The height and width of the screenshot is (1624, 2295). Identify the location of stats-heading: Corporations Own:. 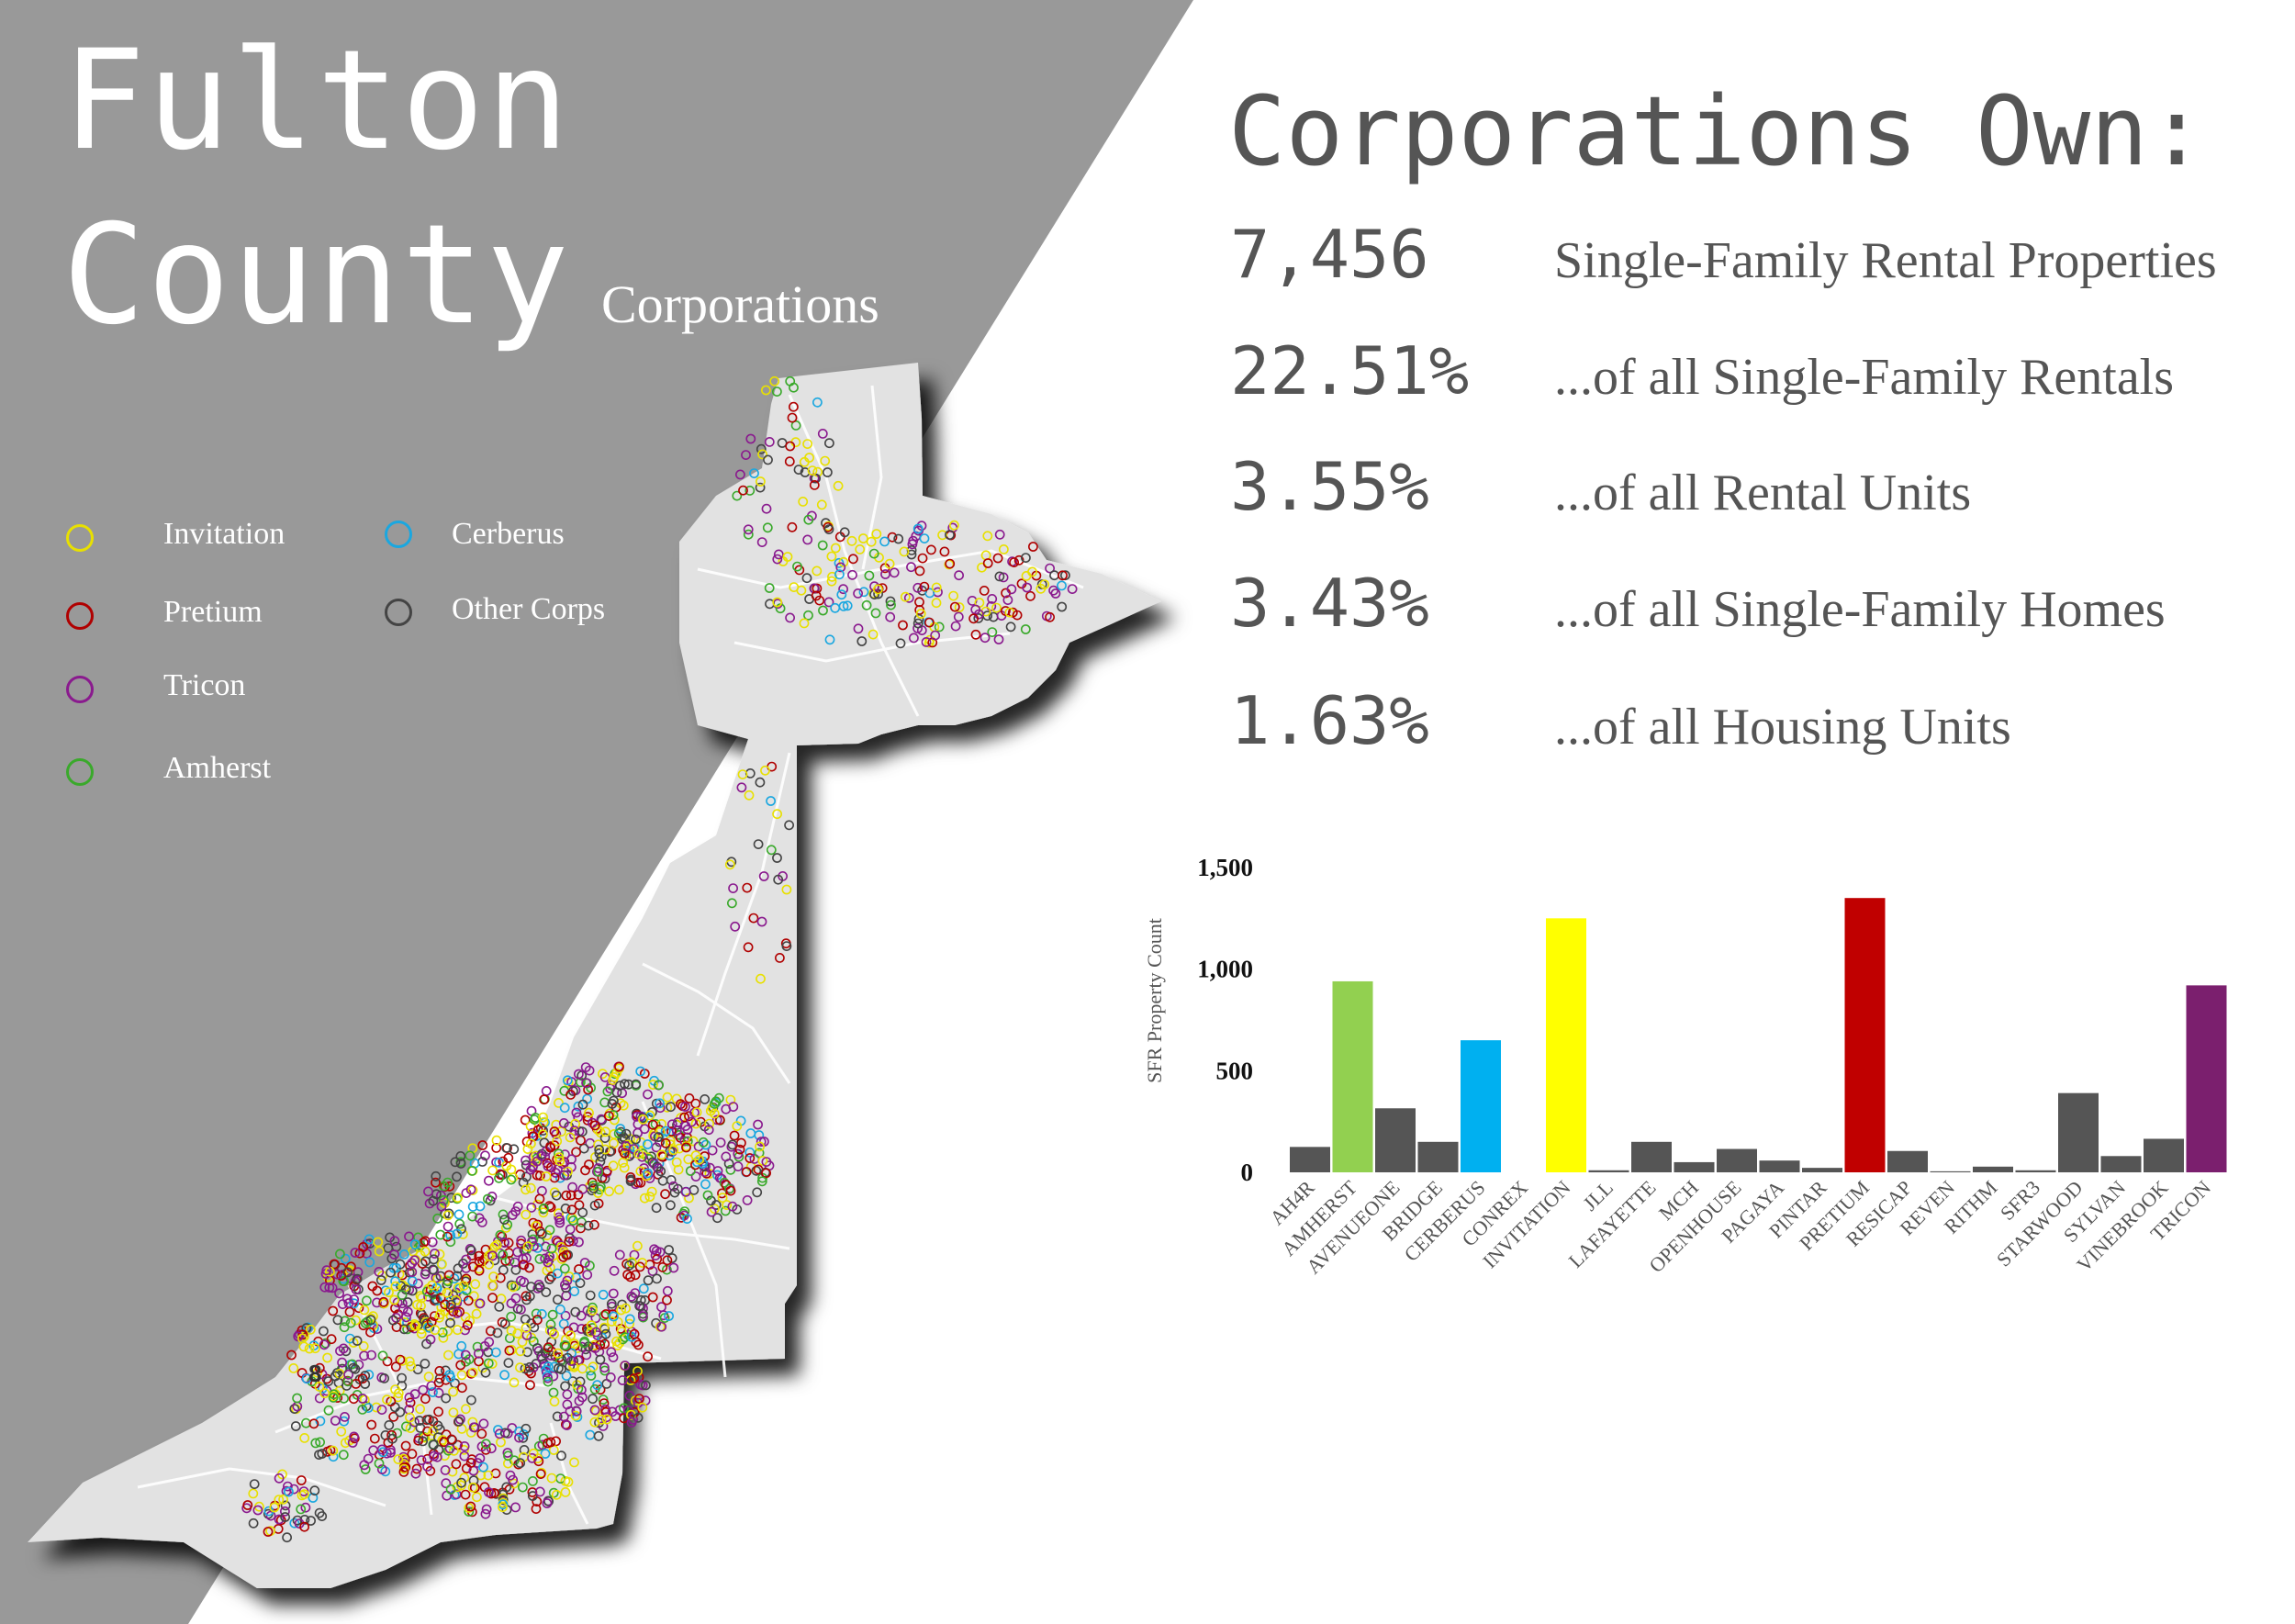
(1717, 131).